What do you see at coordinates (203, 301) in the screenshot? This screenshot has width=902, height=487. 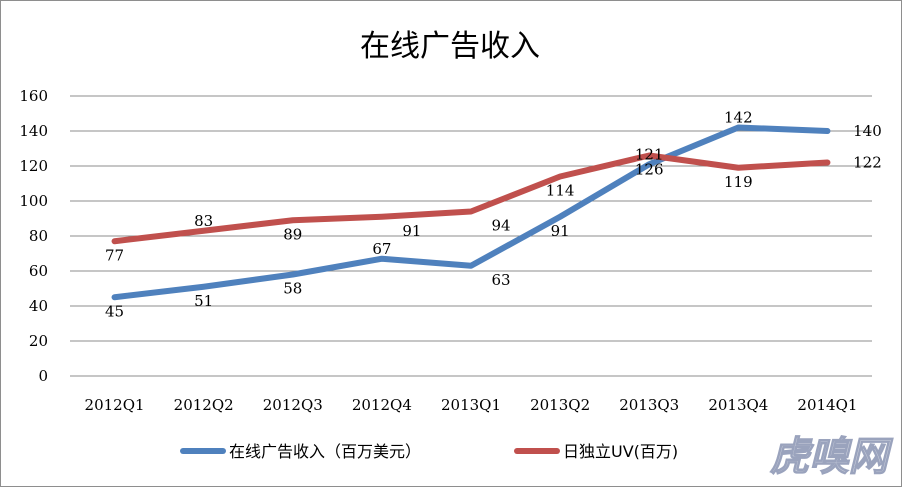 I see `data-label: 51` at bounding box center [203, 301].